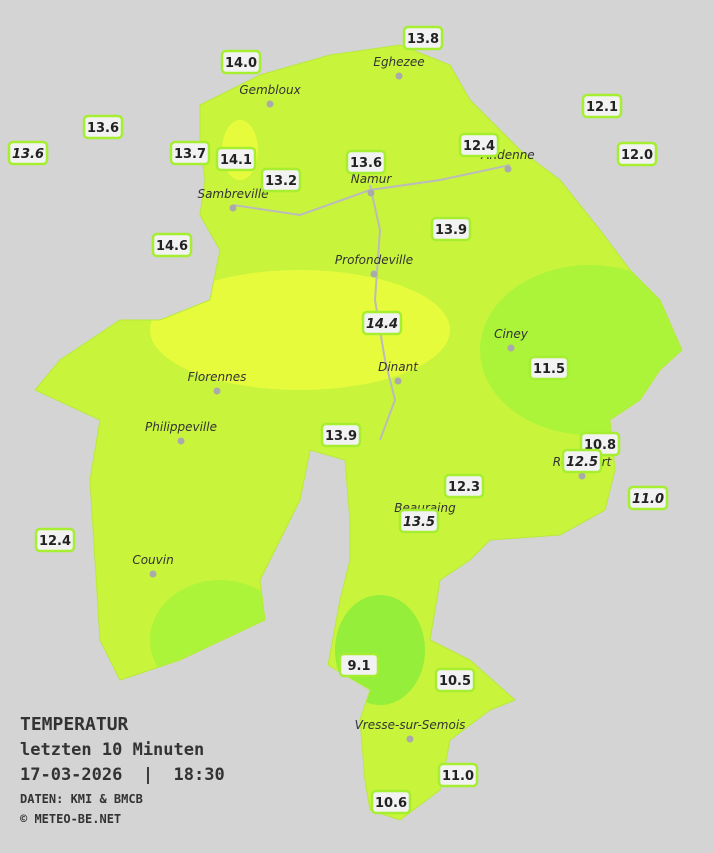  Describe the element at coordinates (122, 775) in the screenshot. I see `legend-time: 17-03-2026 | 18:30` at that location.